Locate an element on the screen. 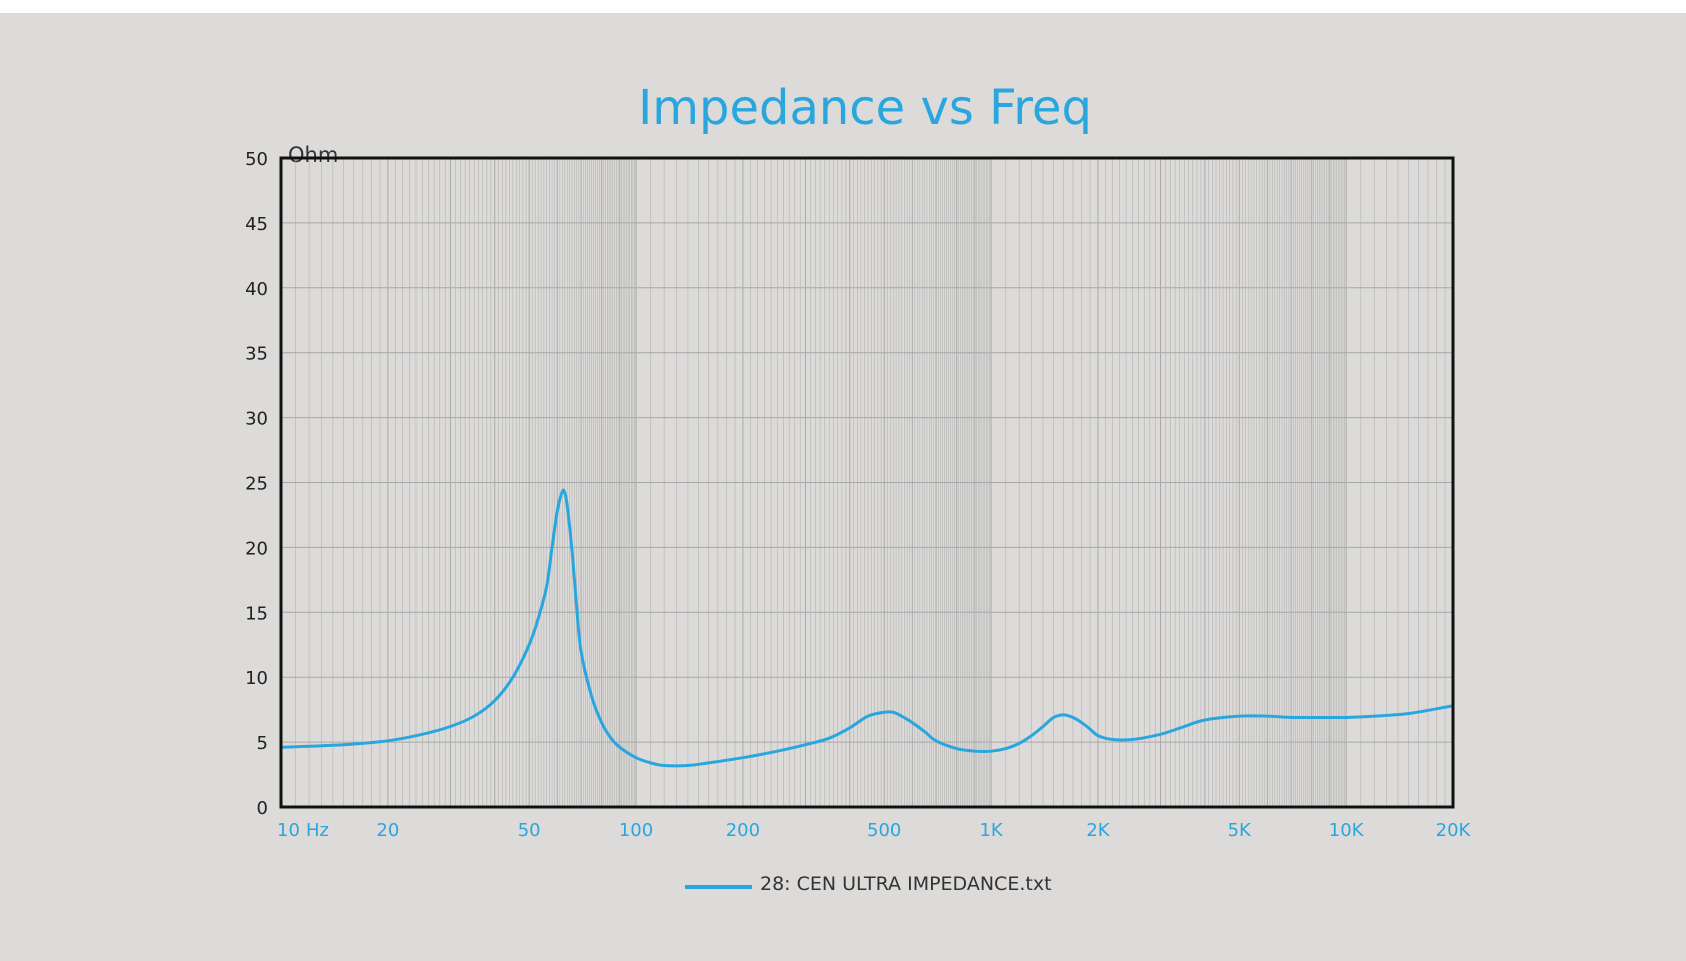  chart-title: Impedance vs Freq is located at coordinates (865, 108).